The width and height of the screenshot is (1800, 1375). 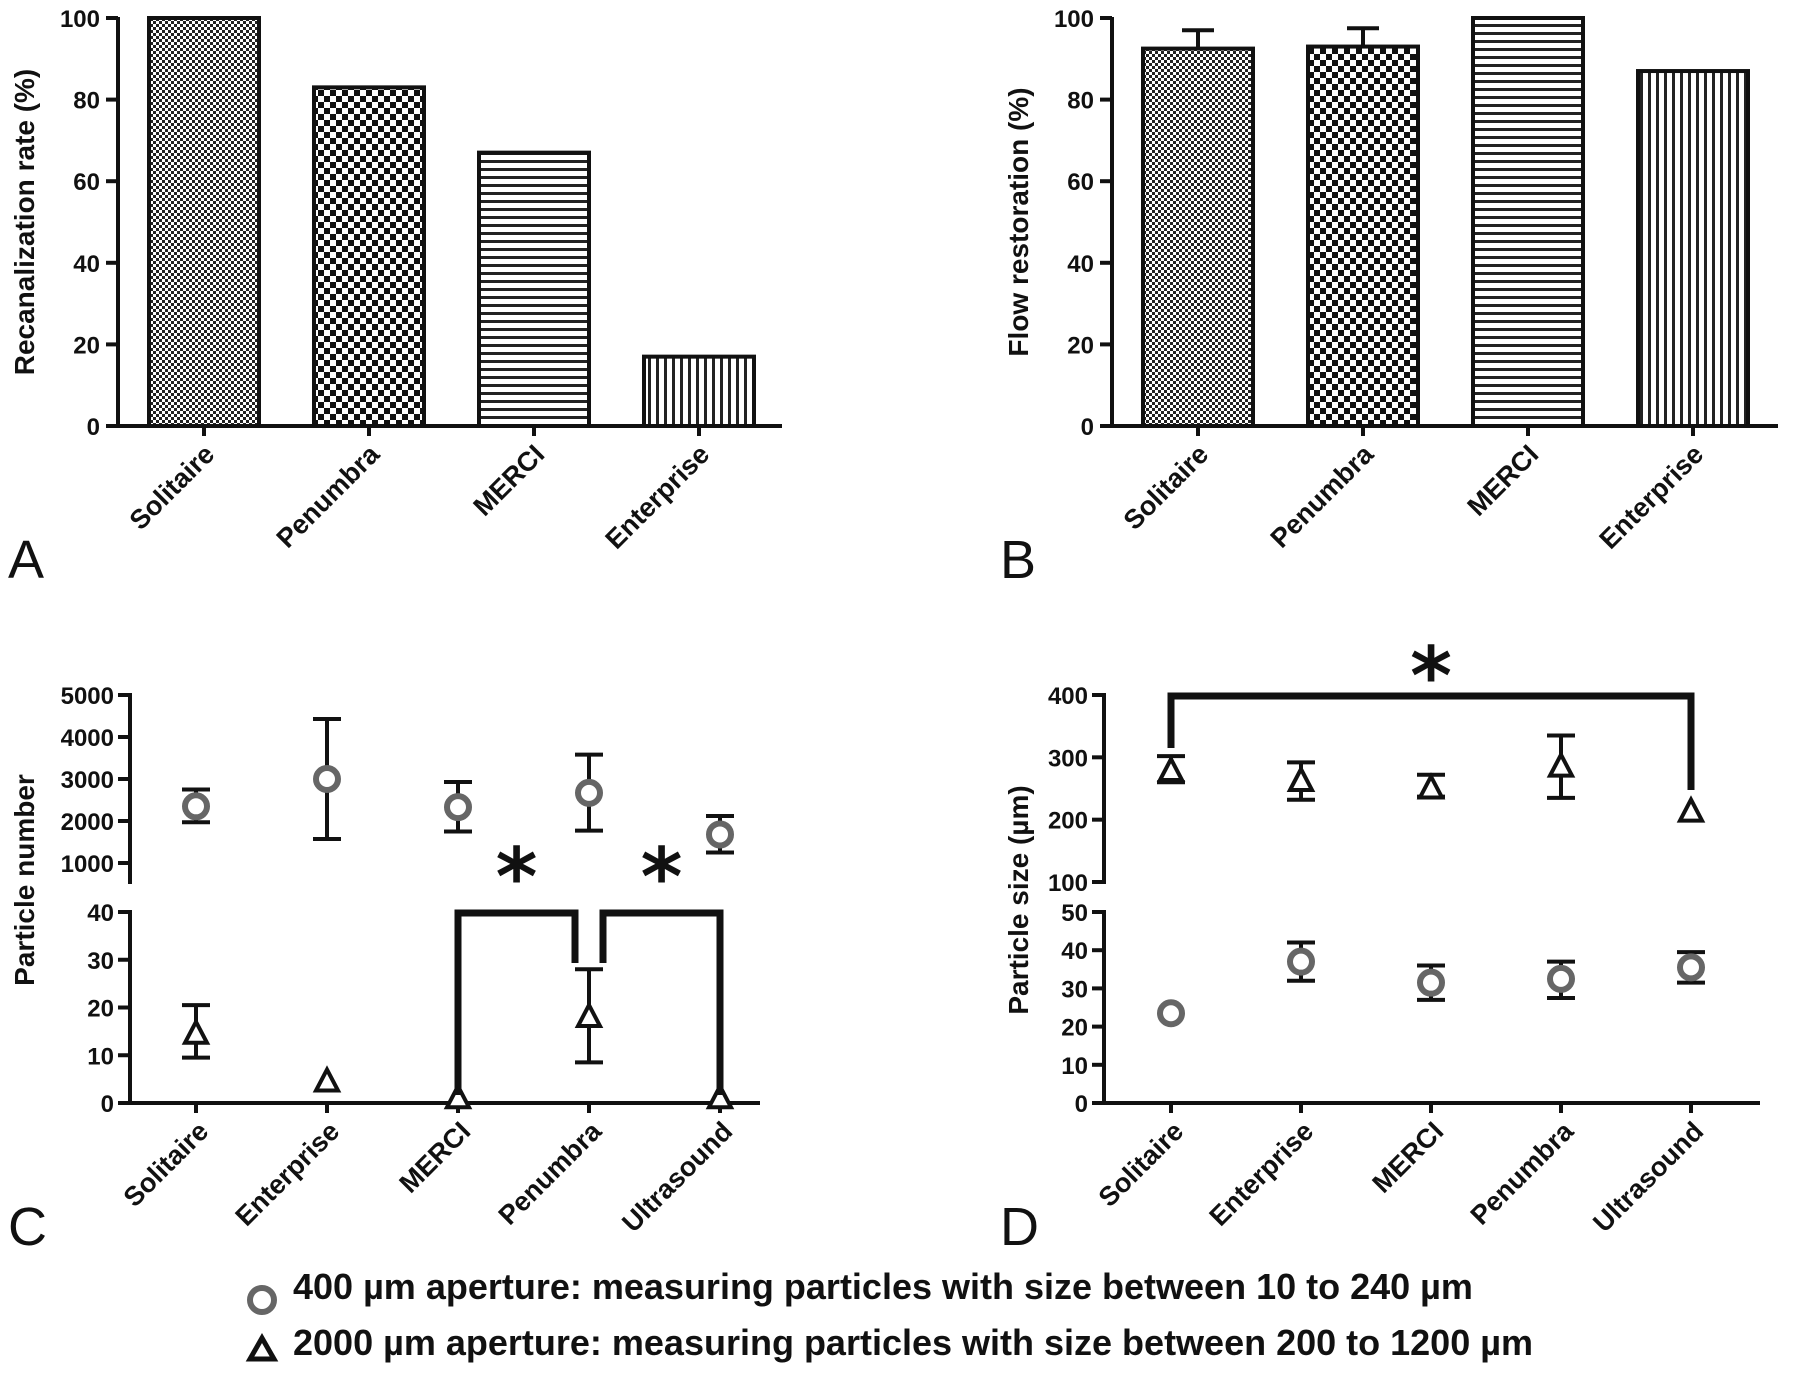 What do you see at coordinates (1081, 1104) in the screenshot?
I see `y-tick-label-lower-d-0: 0` at bounding box center [1081, 1104].